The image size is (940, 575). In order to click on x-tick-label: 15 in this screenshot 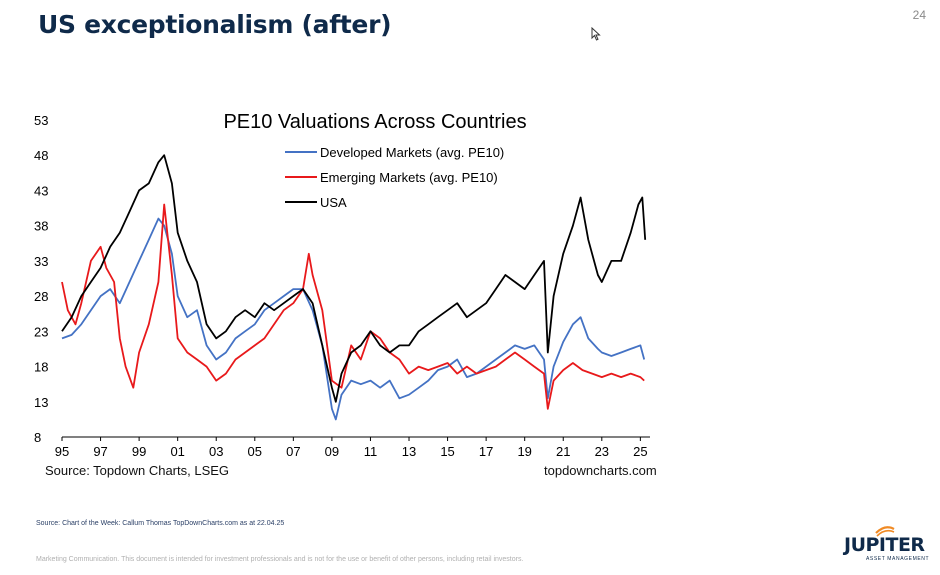, I will do `click(447, 451)`.